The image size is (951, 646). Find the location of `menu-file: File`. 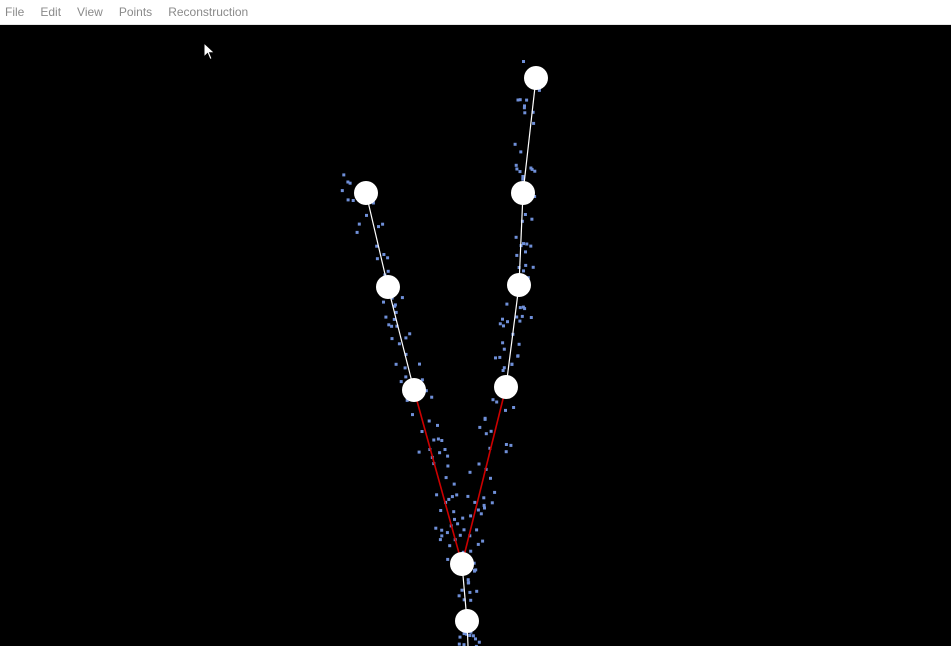

menu-file: File is located at coordinates (15, 11).